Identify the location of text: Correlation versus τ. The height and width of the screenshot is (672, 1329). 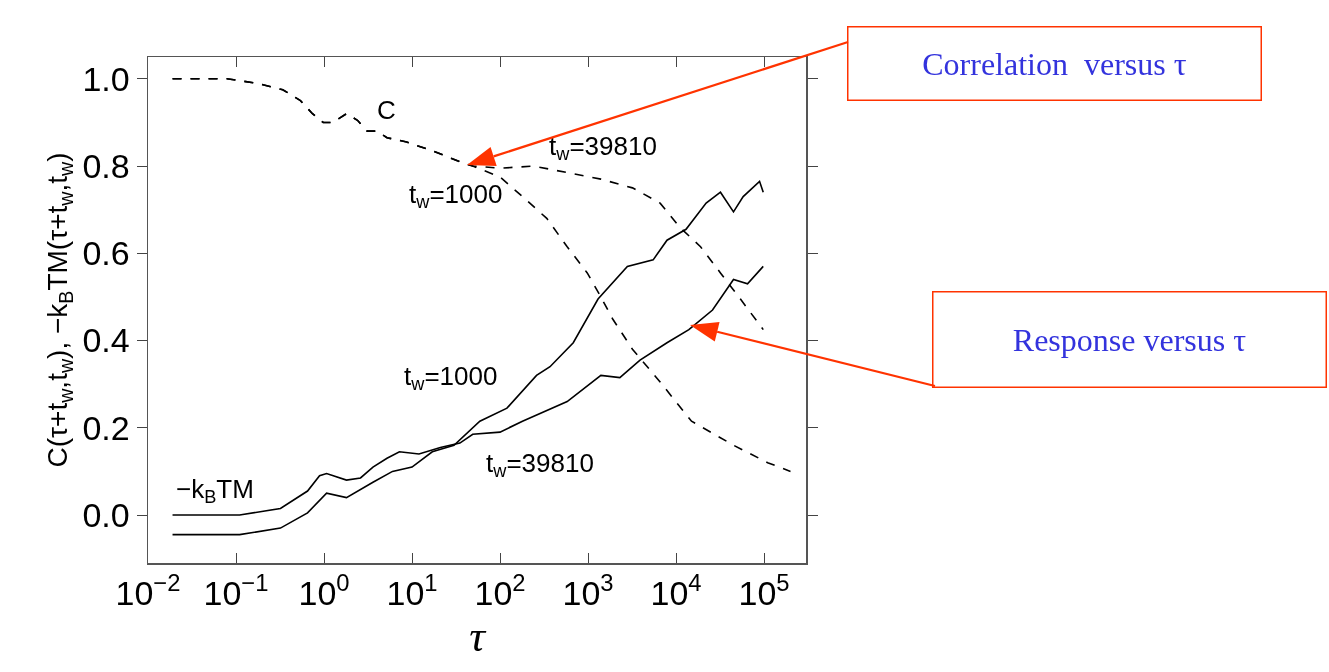
(1054, 63).